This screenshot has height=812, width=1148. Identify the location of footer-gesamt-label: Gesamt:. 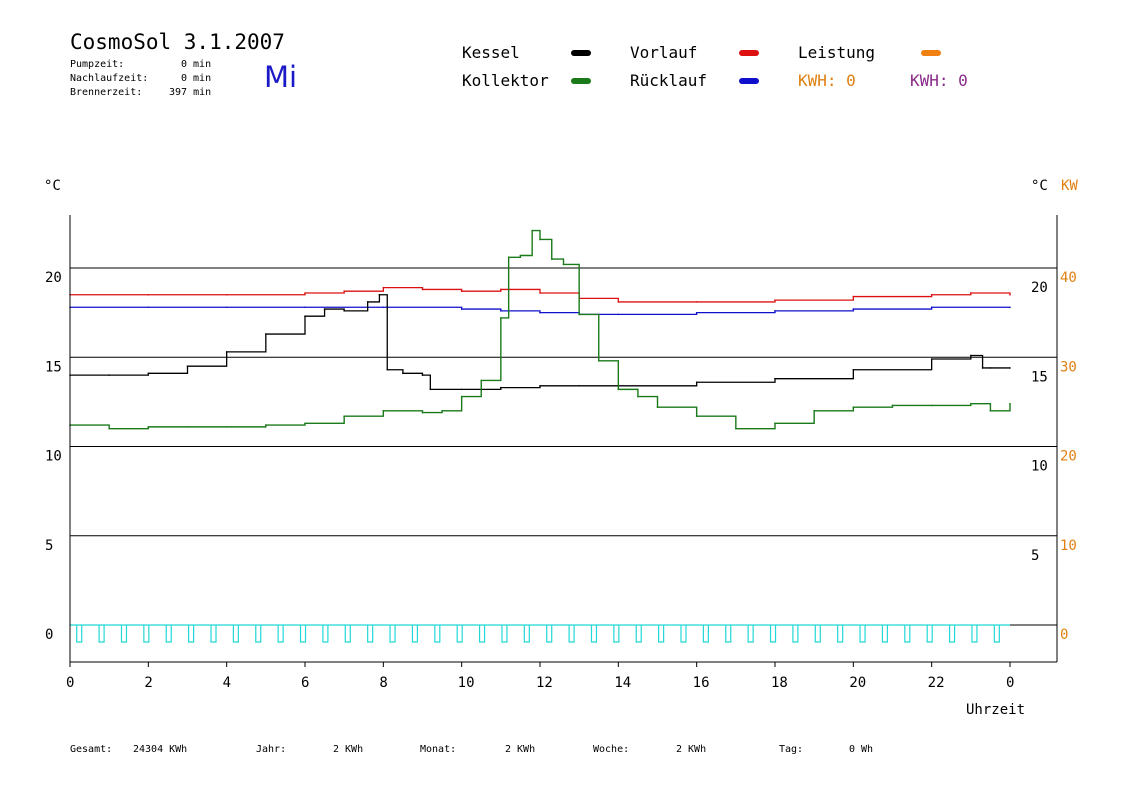
(91, 749).